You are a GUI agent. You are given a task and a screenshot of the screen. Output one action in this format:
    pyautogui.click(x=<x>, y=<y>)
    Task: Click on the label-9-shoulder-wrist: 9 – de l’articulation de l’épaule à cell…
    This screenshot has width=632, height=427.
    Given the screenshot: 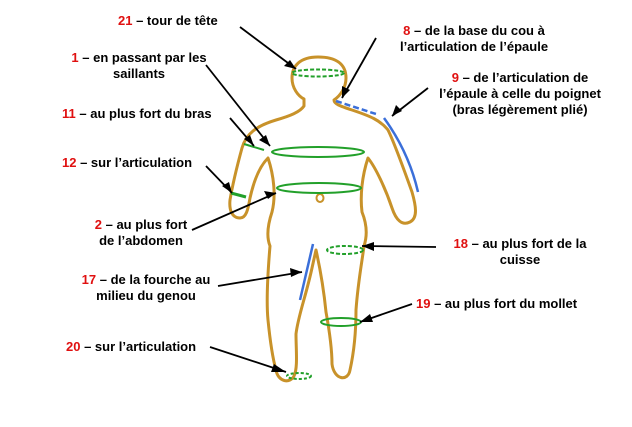 What is the action you would take?
    pyautogui.click(x=520, y=93)
    